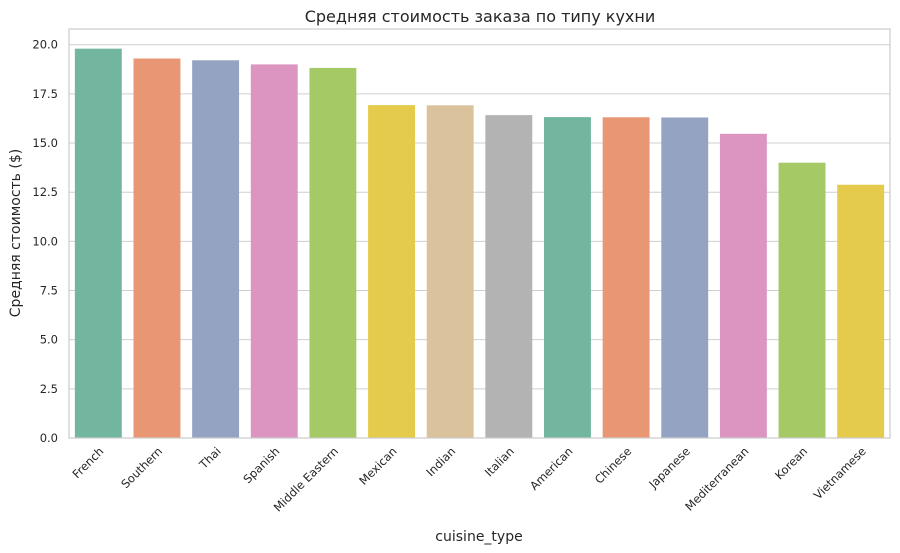 Image resolution: width=900 pixels, height=553 pixels. What do you see at coordinates (45, 45) in the screenshot?
I see `y-tick-label: 20.0` at bounding box center [45, 45].